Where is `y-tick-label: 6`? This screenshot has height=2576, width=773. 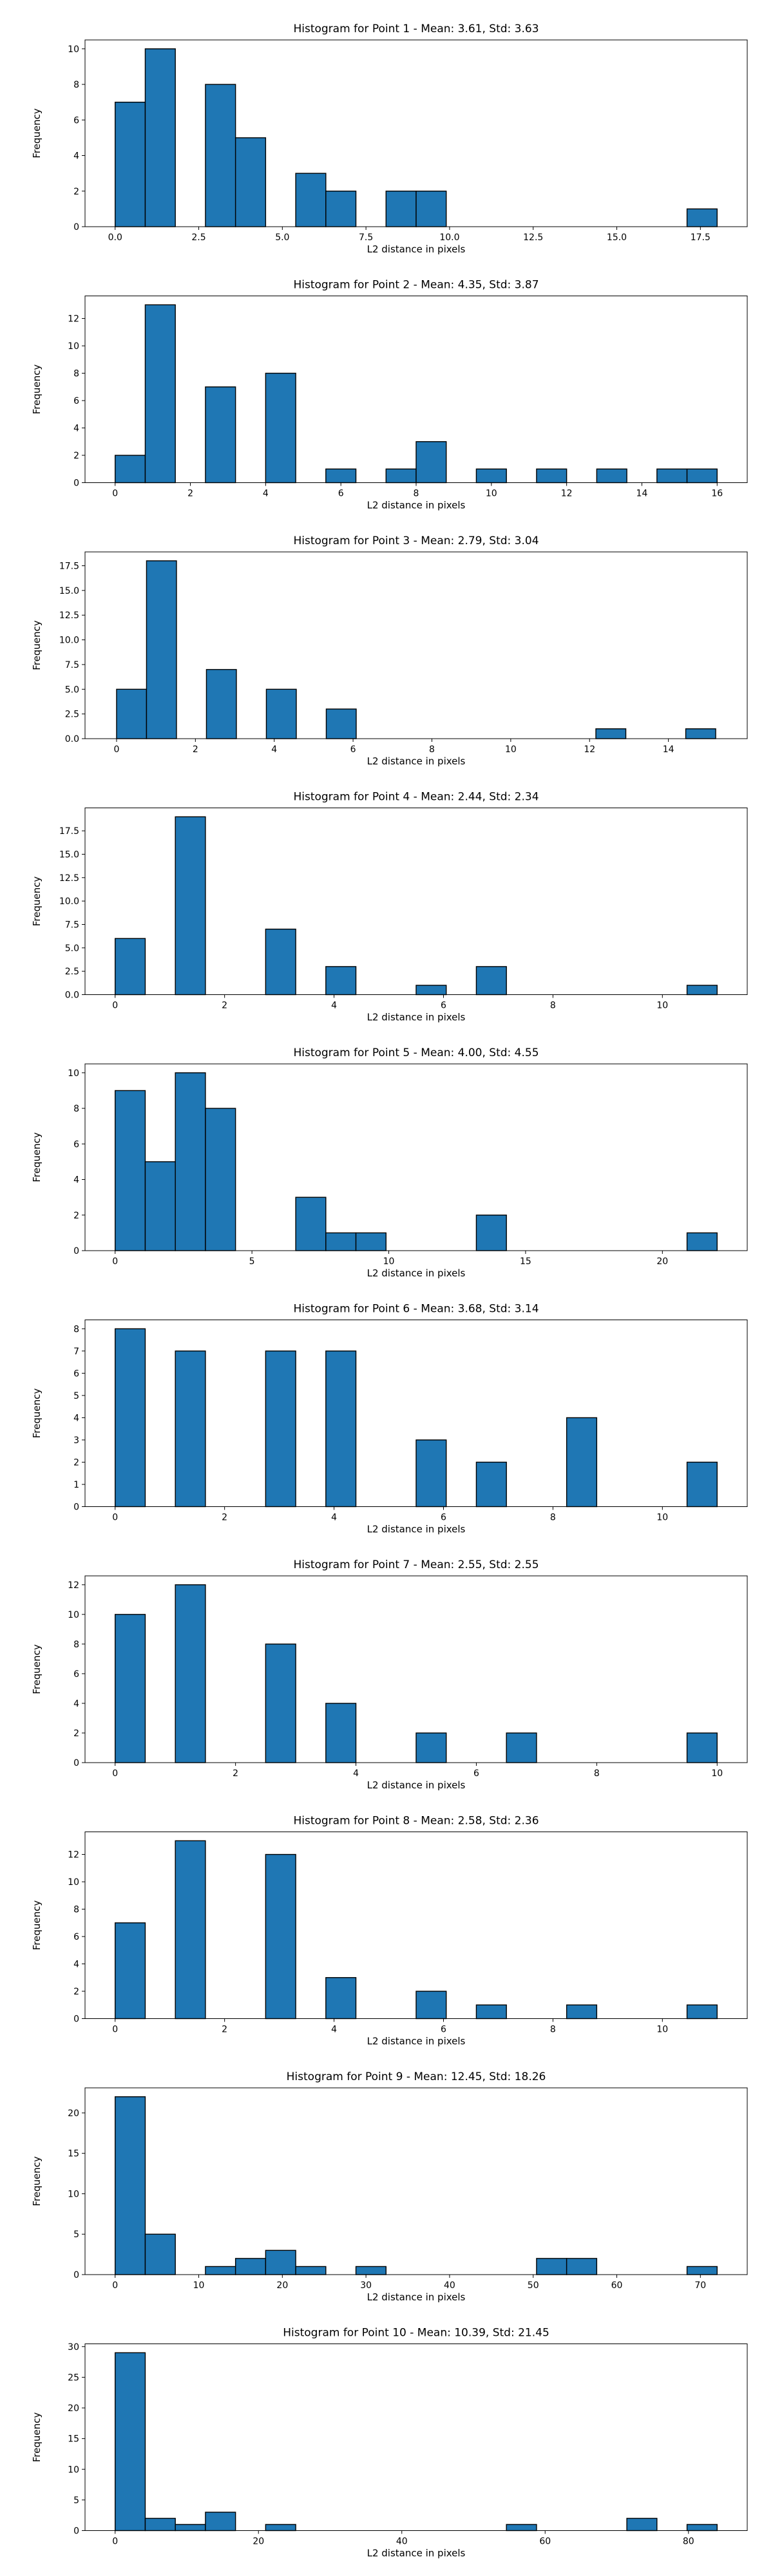
y-tick-label: 6 is located at coordinates (76, 401).